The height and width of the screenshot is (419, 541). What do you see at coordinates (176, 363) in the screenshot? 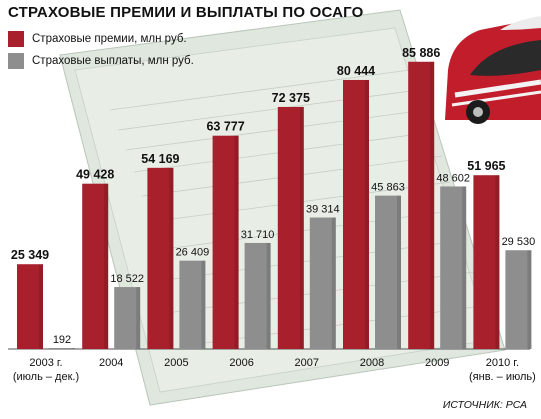
I see `x-tick-label: 2005` at bounding box center [176, 363].